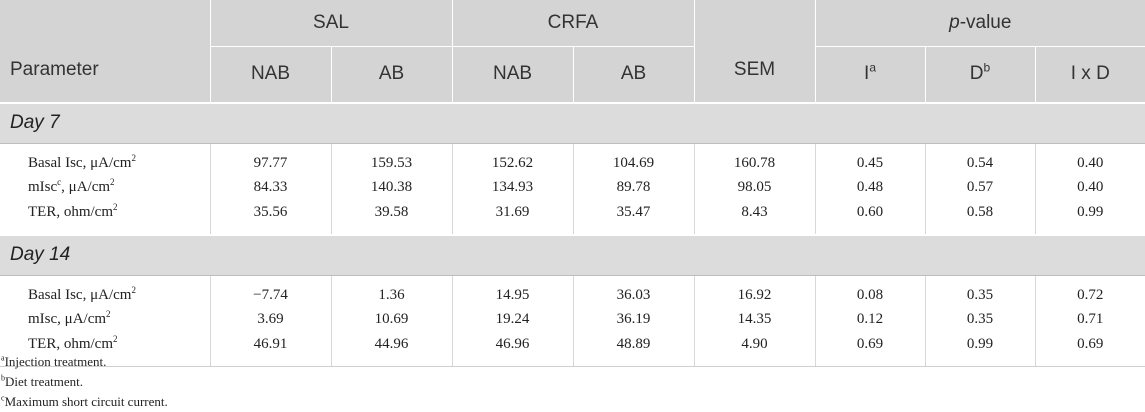 The height and width of the screenshot is (412, 1145). Describe the element at coordinates (976, 74) in the screenshot. I see `header-d-label: D` at that location.